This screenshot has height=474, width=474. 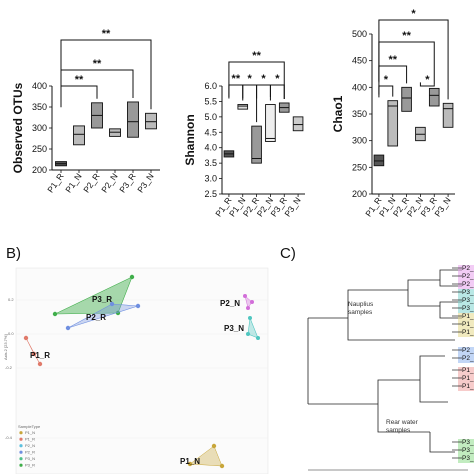 What do you see at coordinates (30, 465) in the screenshot?
I see `legend-label: P3_R` at bounding box center [30, 465].